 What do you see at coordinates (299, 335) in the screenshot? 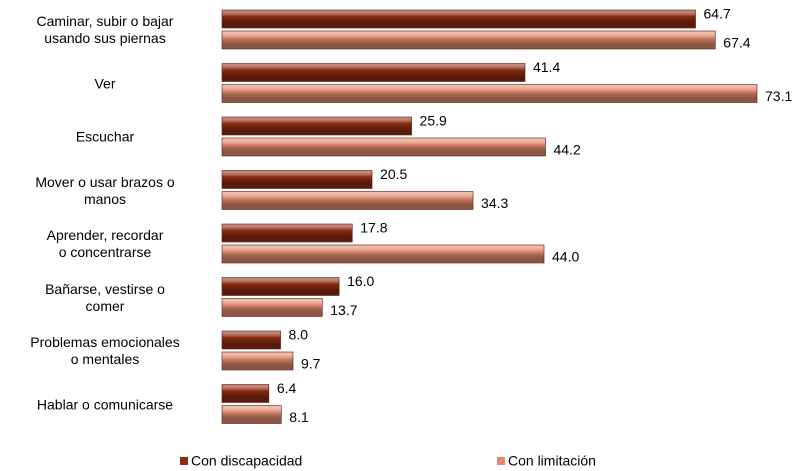
I see `value-label: 8.0` at bounding box center [299, 335].